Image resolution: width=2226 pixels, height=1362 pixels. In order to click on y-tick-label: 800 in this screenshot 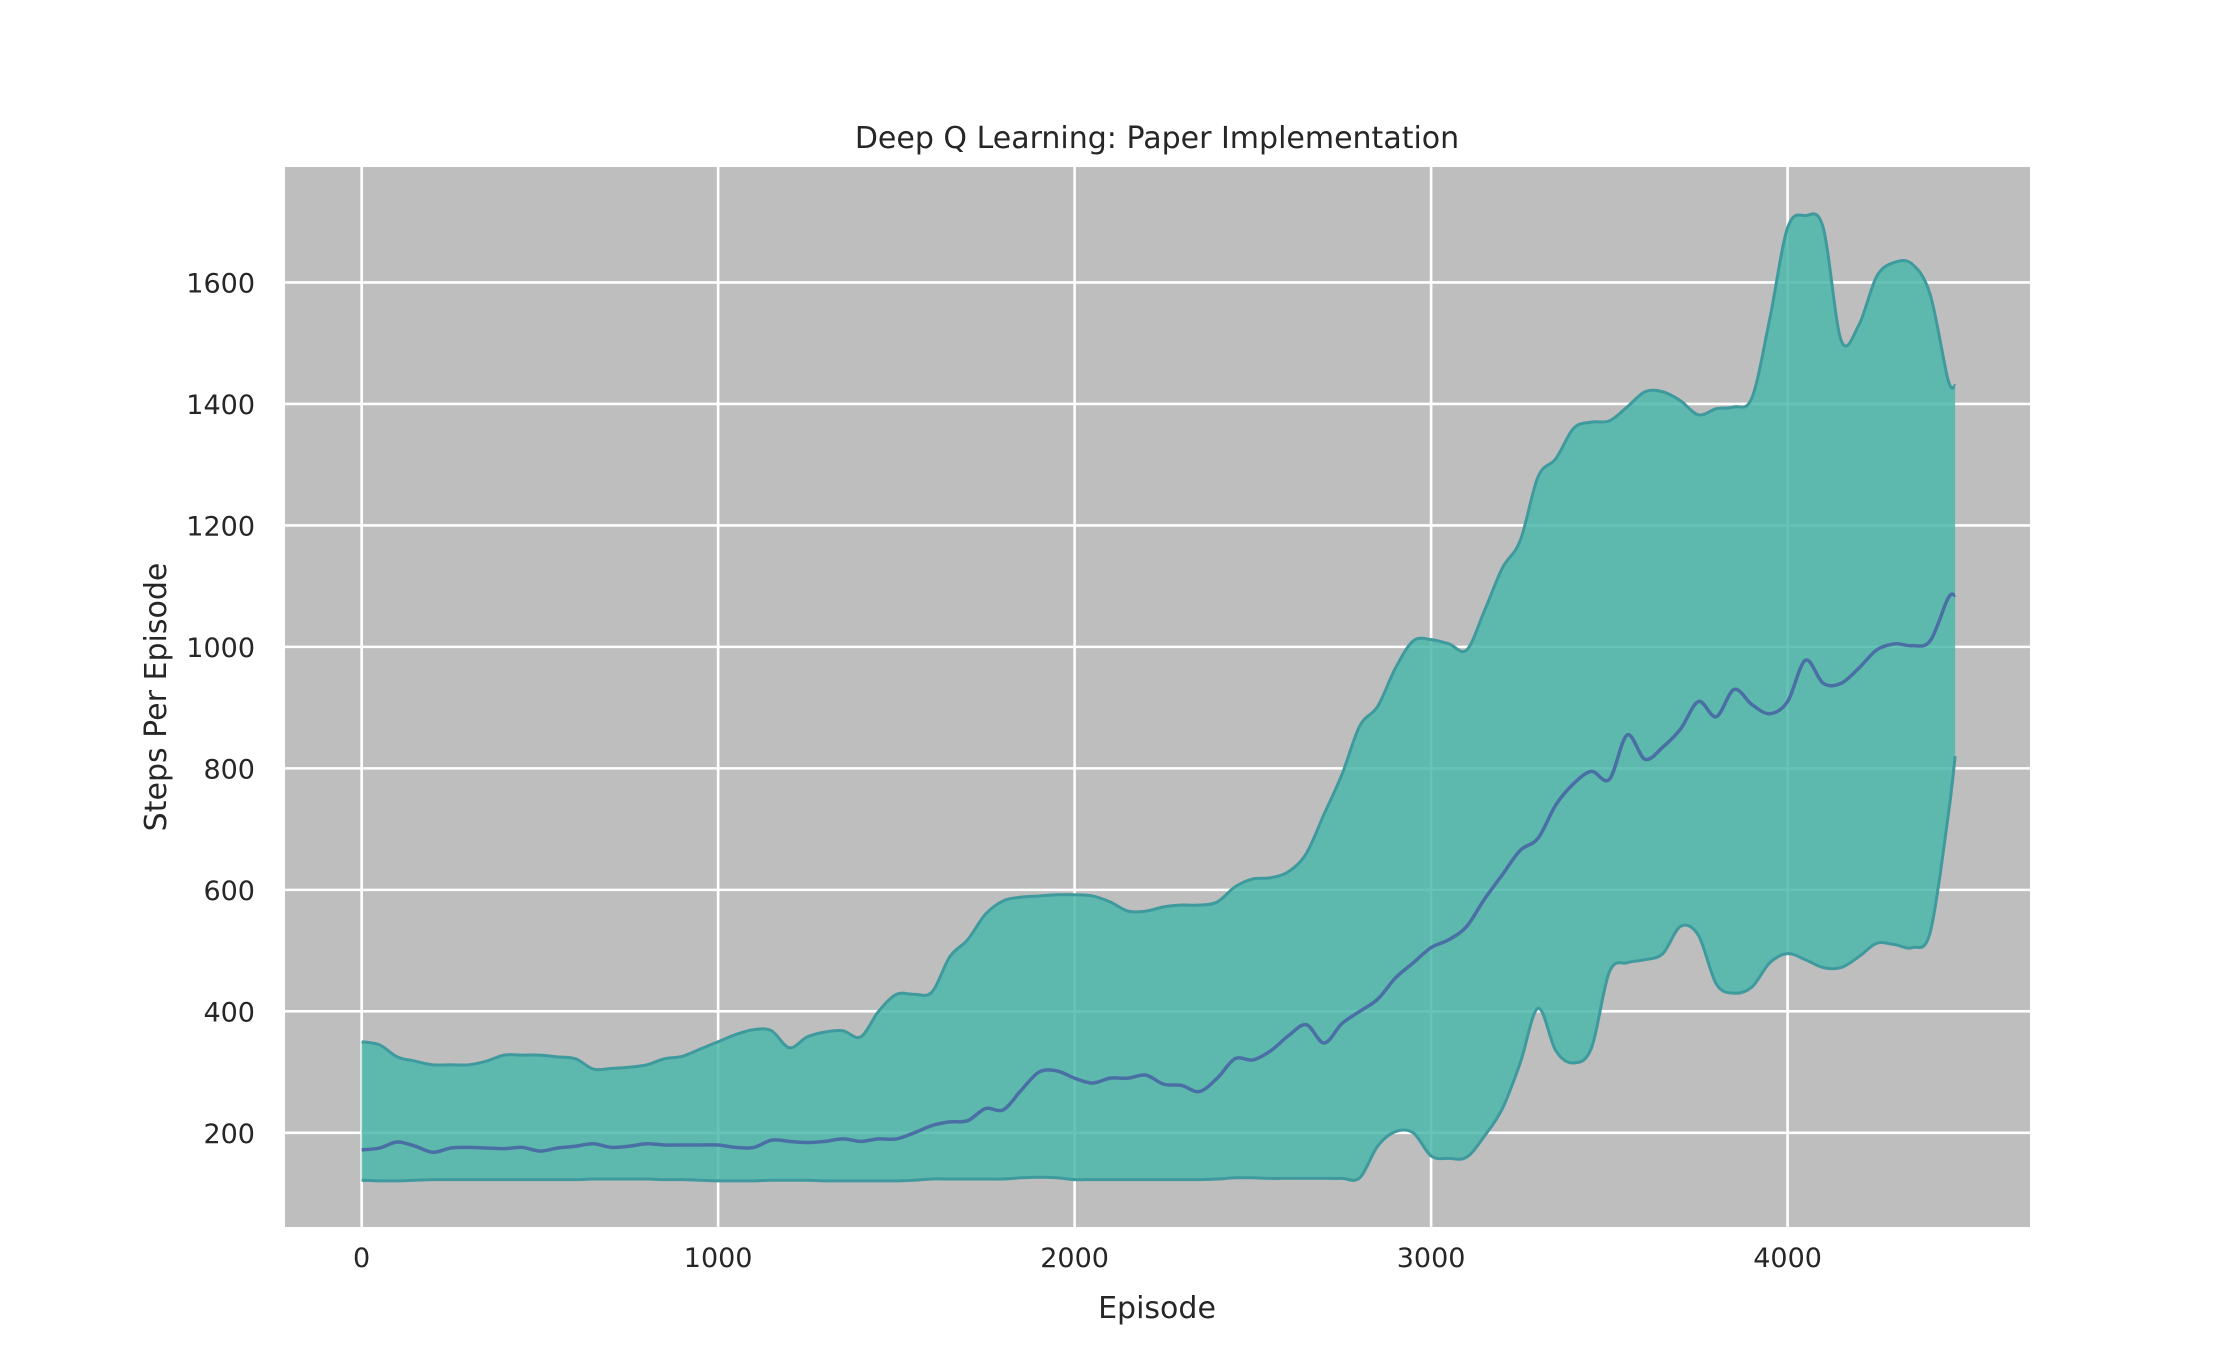, I will do `click(229, 769)`.